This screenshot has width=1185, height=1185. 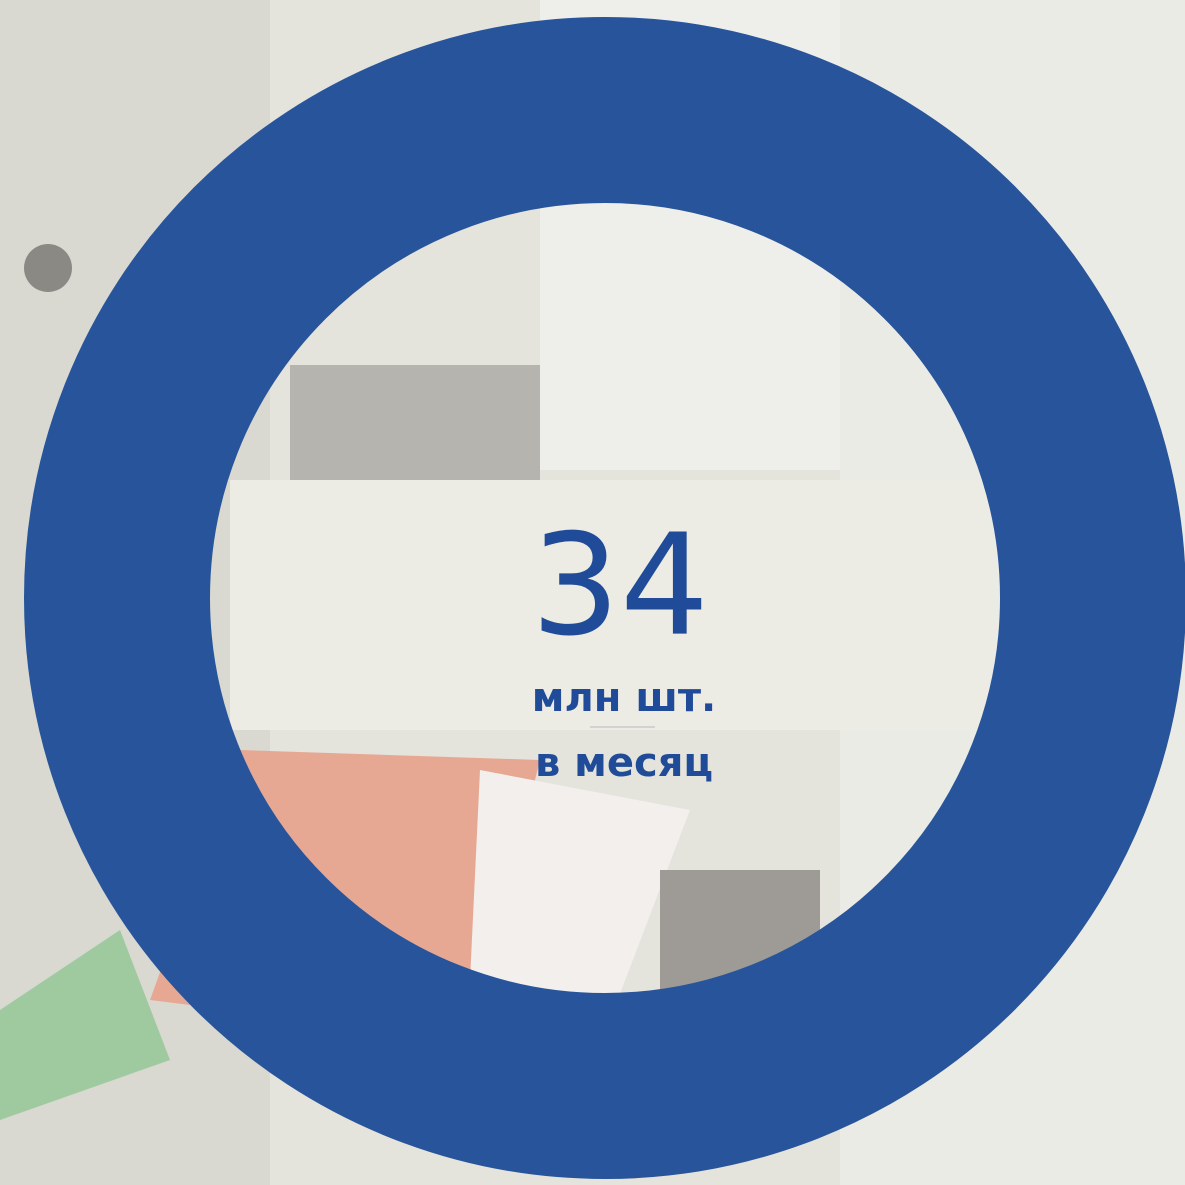 I want to click on background-table, so click(x=610, y=605).